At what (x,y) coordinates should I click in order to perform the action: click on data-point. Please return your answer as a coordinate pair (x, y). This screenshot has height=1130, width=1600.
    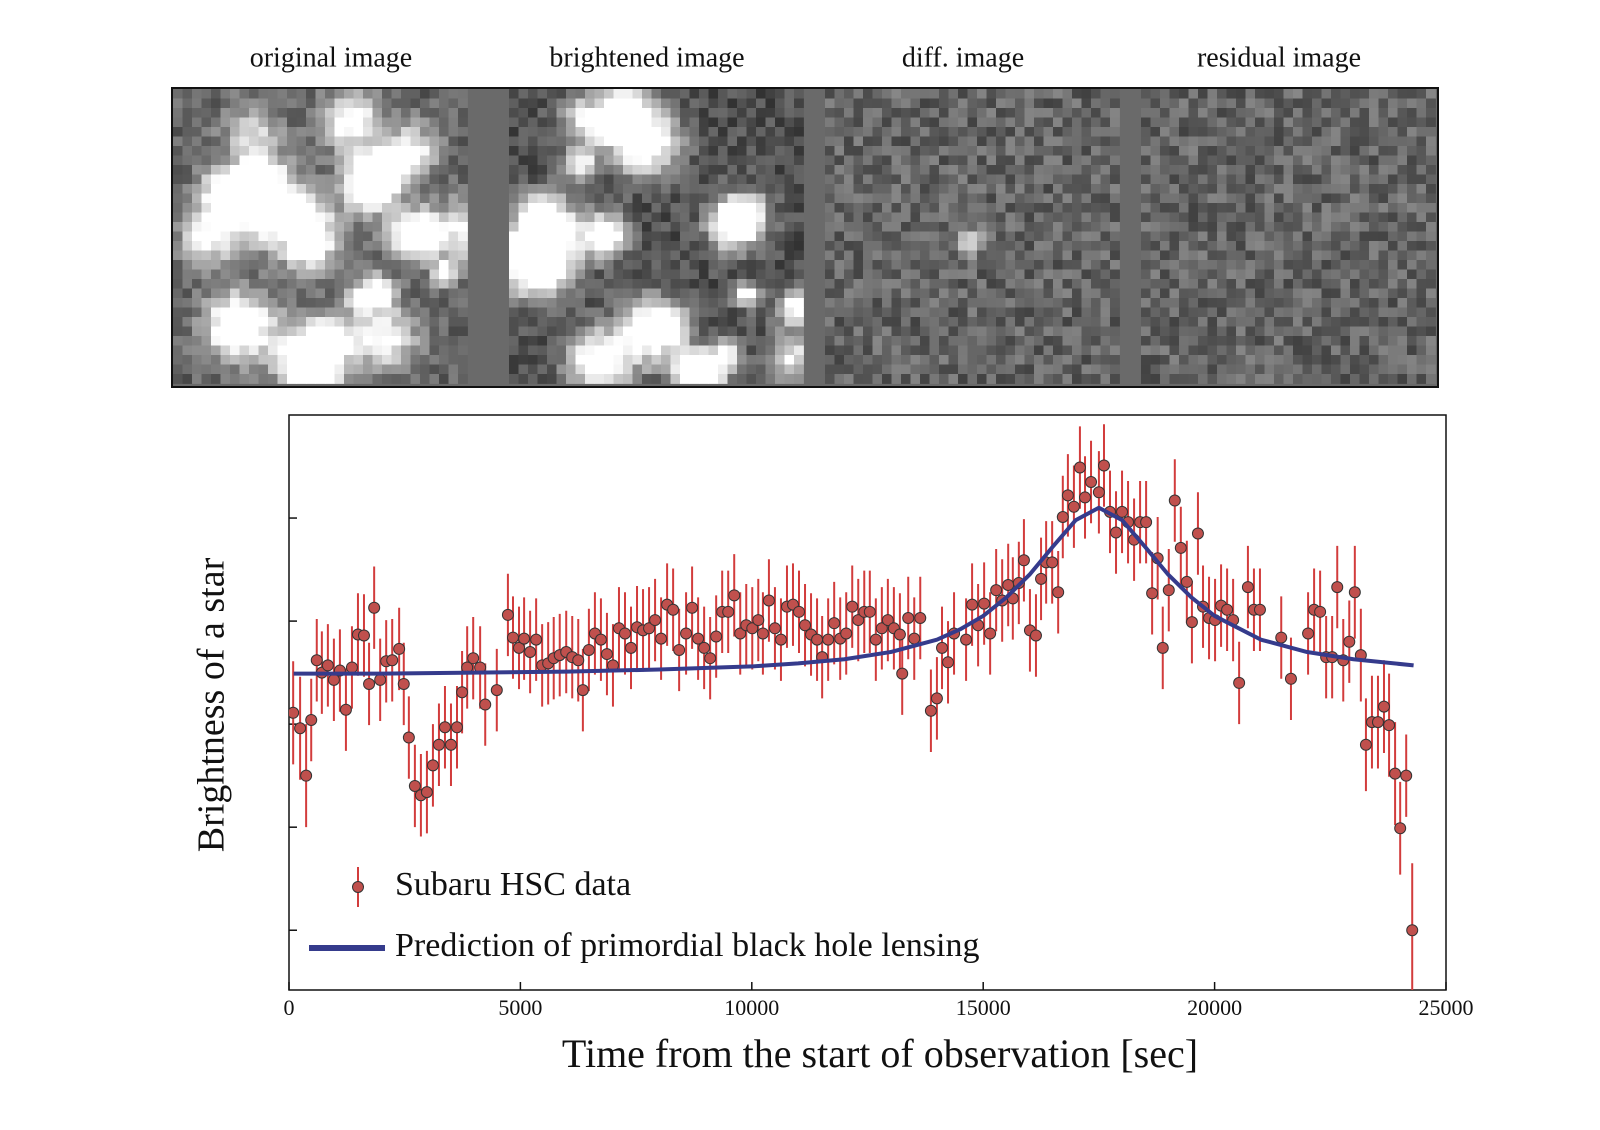
    Looking at the image, I should click on (673, 609).